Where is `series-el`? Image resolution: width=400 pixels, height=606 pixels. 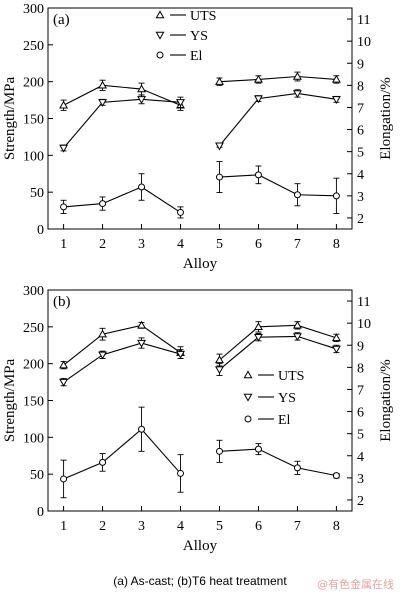 series-el is located at coordinates (200, 452).